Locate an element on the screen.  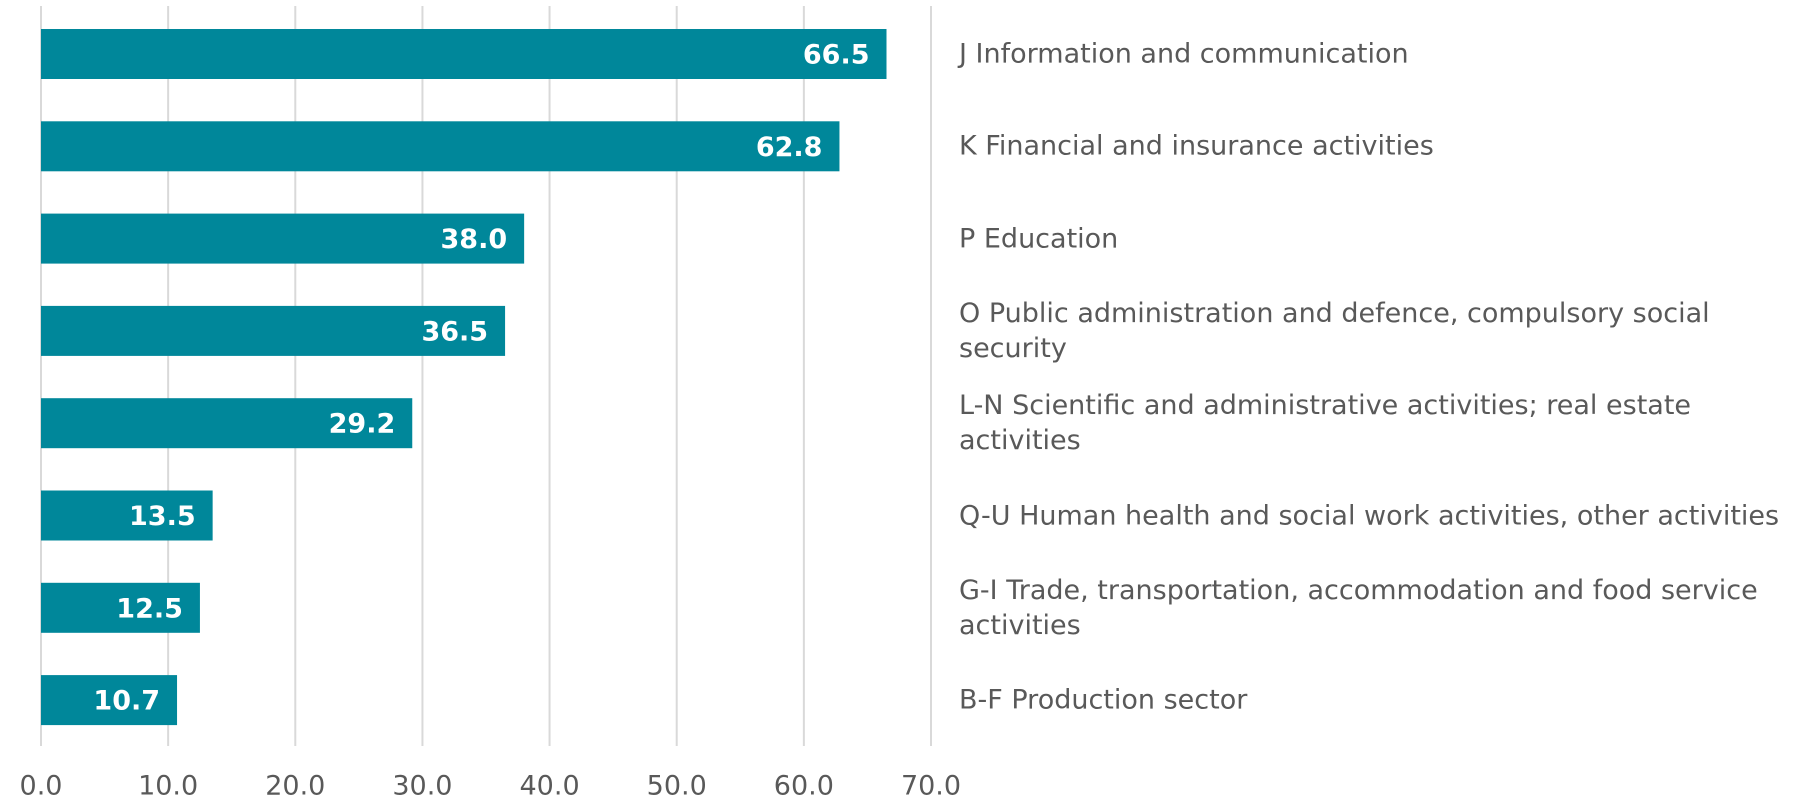
category-label: J Information and communication is located at coordinates (1184, 54).